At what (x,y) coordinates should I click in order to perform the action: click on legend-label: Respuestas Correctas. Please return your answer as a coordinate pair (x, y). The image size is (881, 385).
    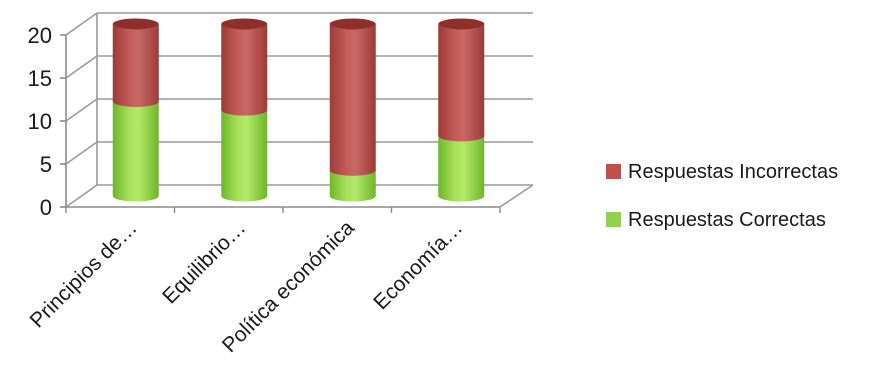
    Looking at the image, I should click on (727, 220).